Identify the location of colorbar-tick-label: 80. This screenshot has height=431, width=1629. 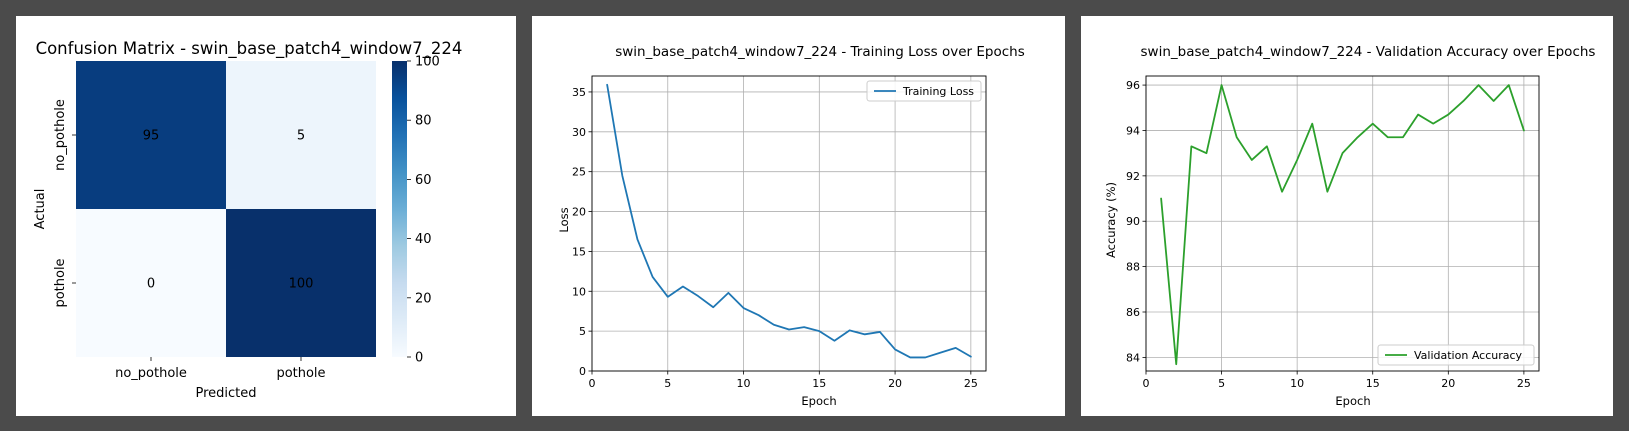
(423, 121).